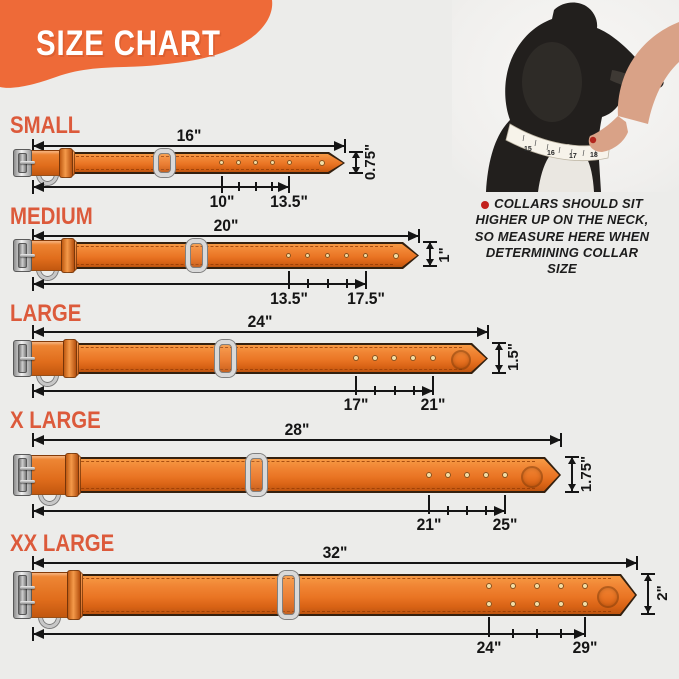  Describe the element at coordinates (250, 362) in the screenshot. I see `collar-illustration-large` at that location.